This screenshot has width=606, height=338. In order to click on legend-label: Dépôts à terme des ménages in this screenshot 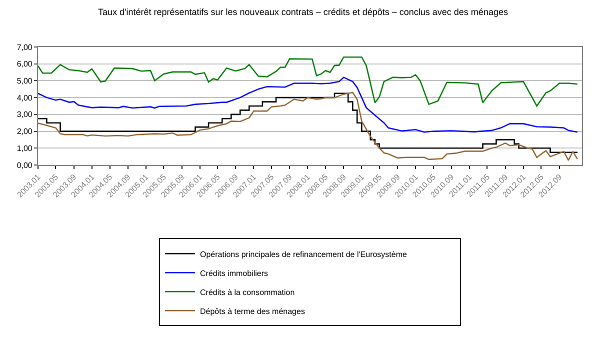, I will do `click(252, 311)`.